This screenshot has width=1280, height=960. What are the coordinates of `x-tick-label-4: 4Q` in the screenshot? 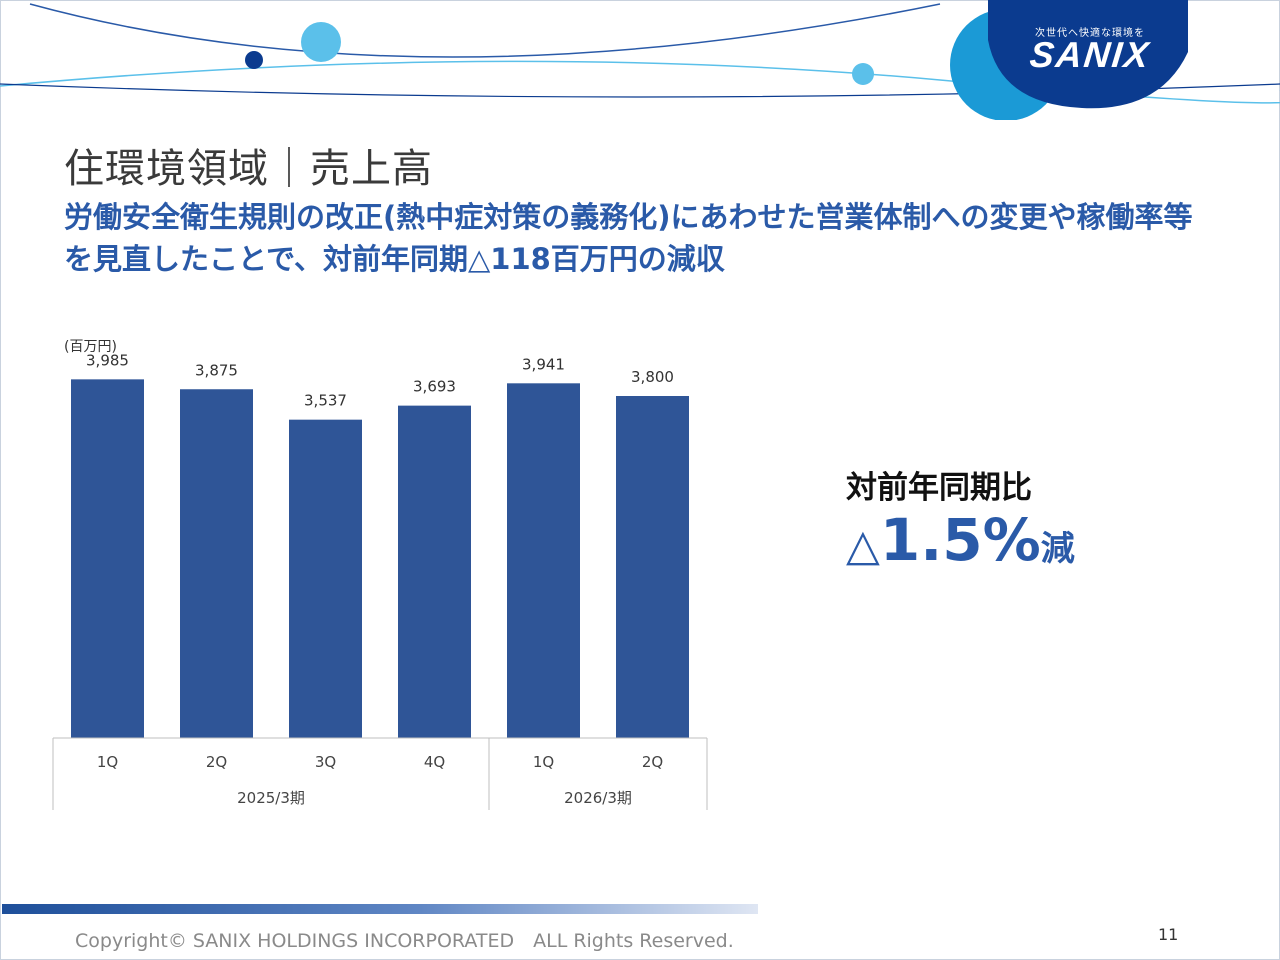 It's located at (434, 762).